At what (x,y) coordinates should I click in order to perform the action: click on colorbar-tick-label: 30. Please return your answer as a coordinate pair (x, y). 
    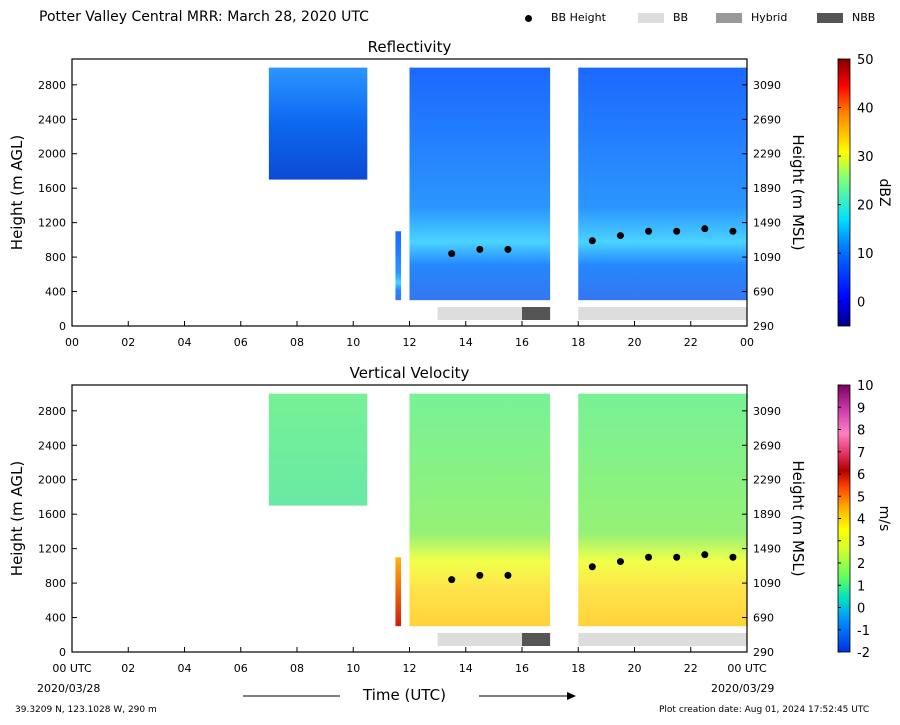
    Looking at the image, I should click on (865, 157).